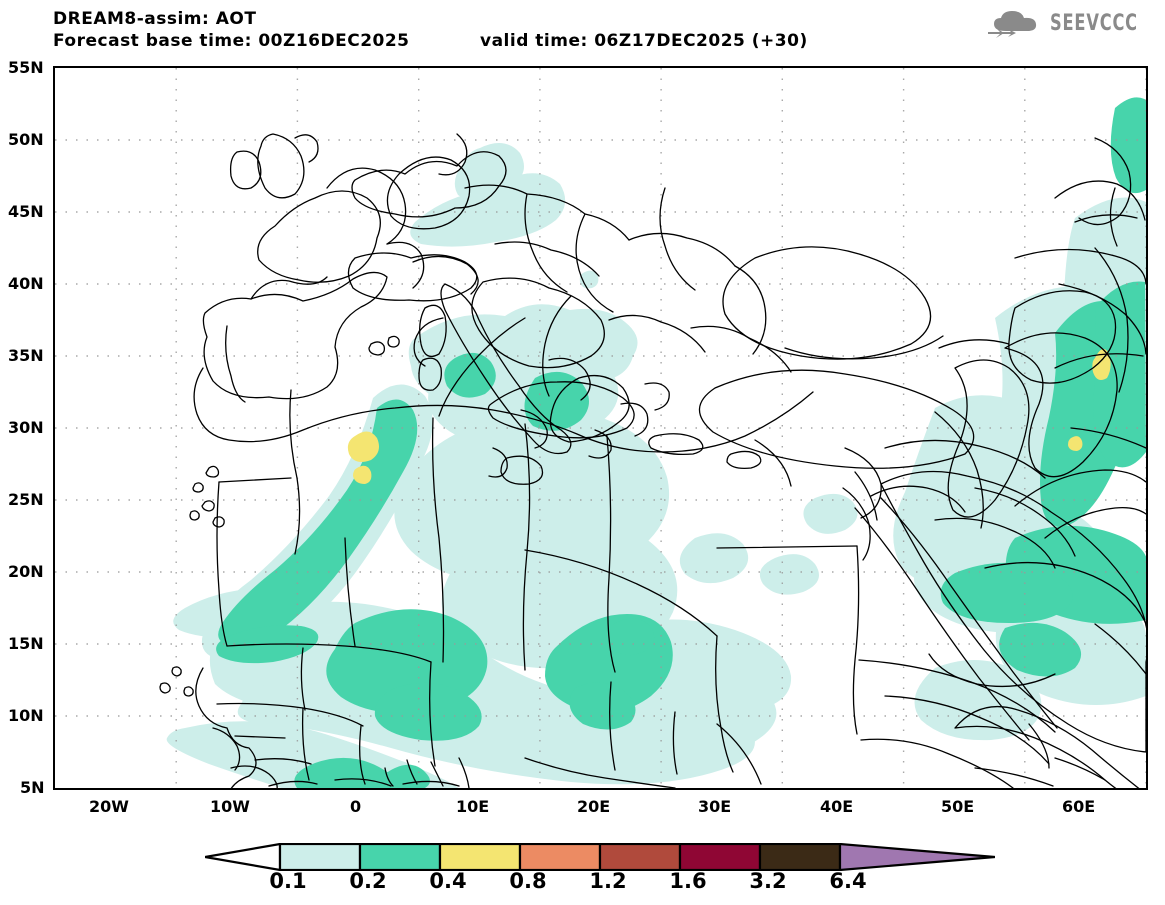 The height and width of the screenshot is (905, 1165). I want to click on ytick-35N: 35N, so click(26, 355).